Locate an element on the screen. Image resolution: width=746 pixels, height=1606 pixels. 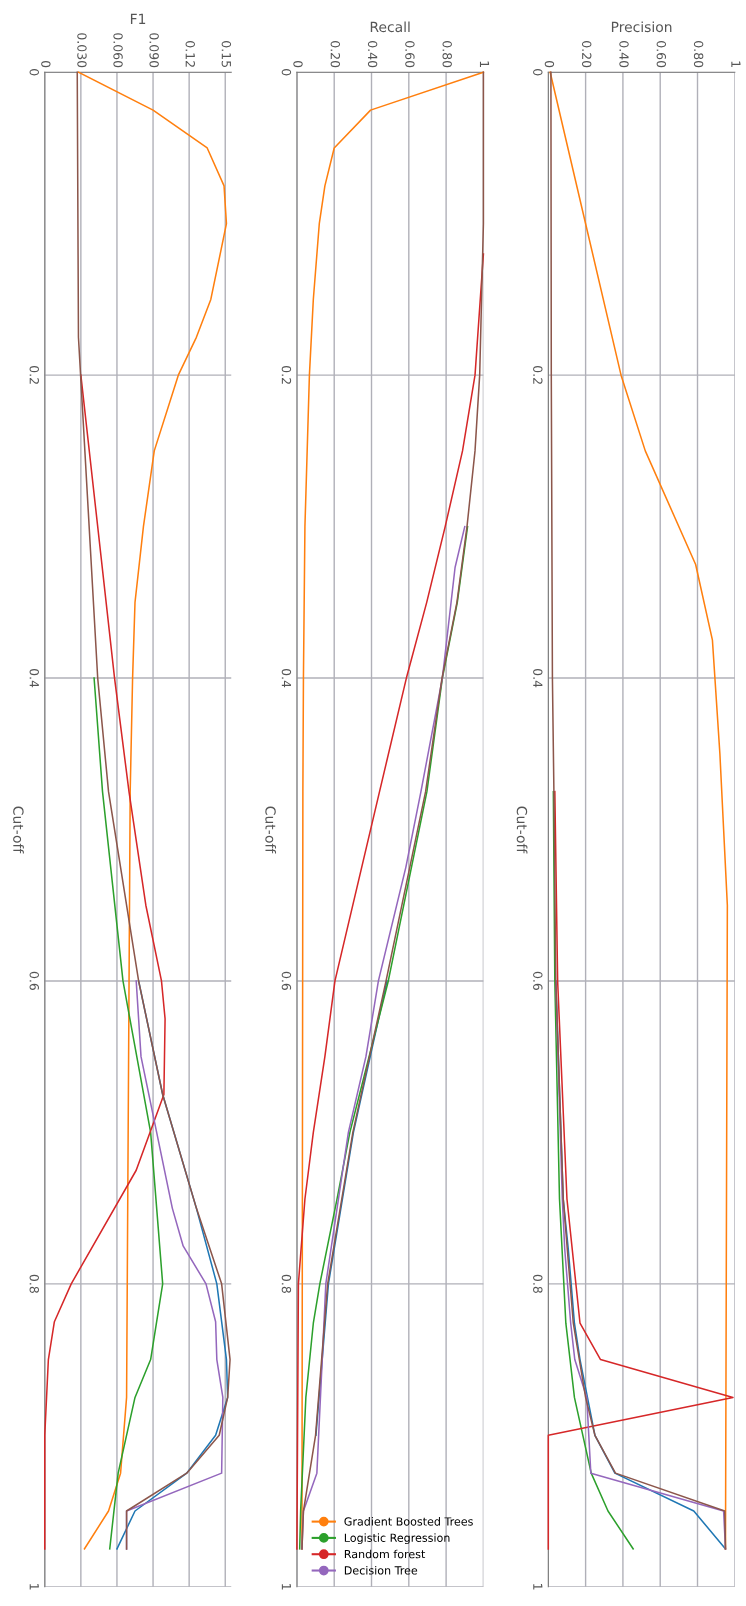
x-axis-title: Precision is located at coordinates (641, 27).